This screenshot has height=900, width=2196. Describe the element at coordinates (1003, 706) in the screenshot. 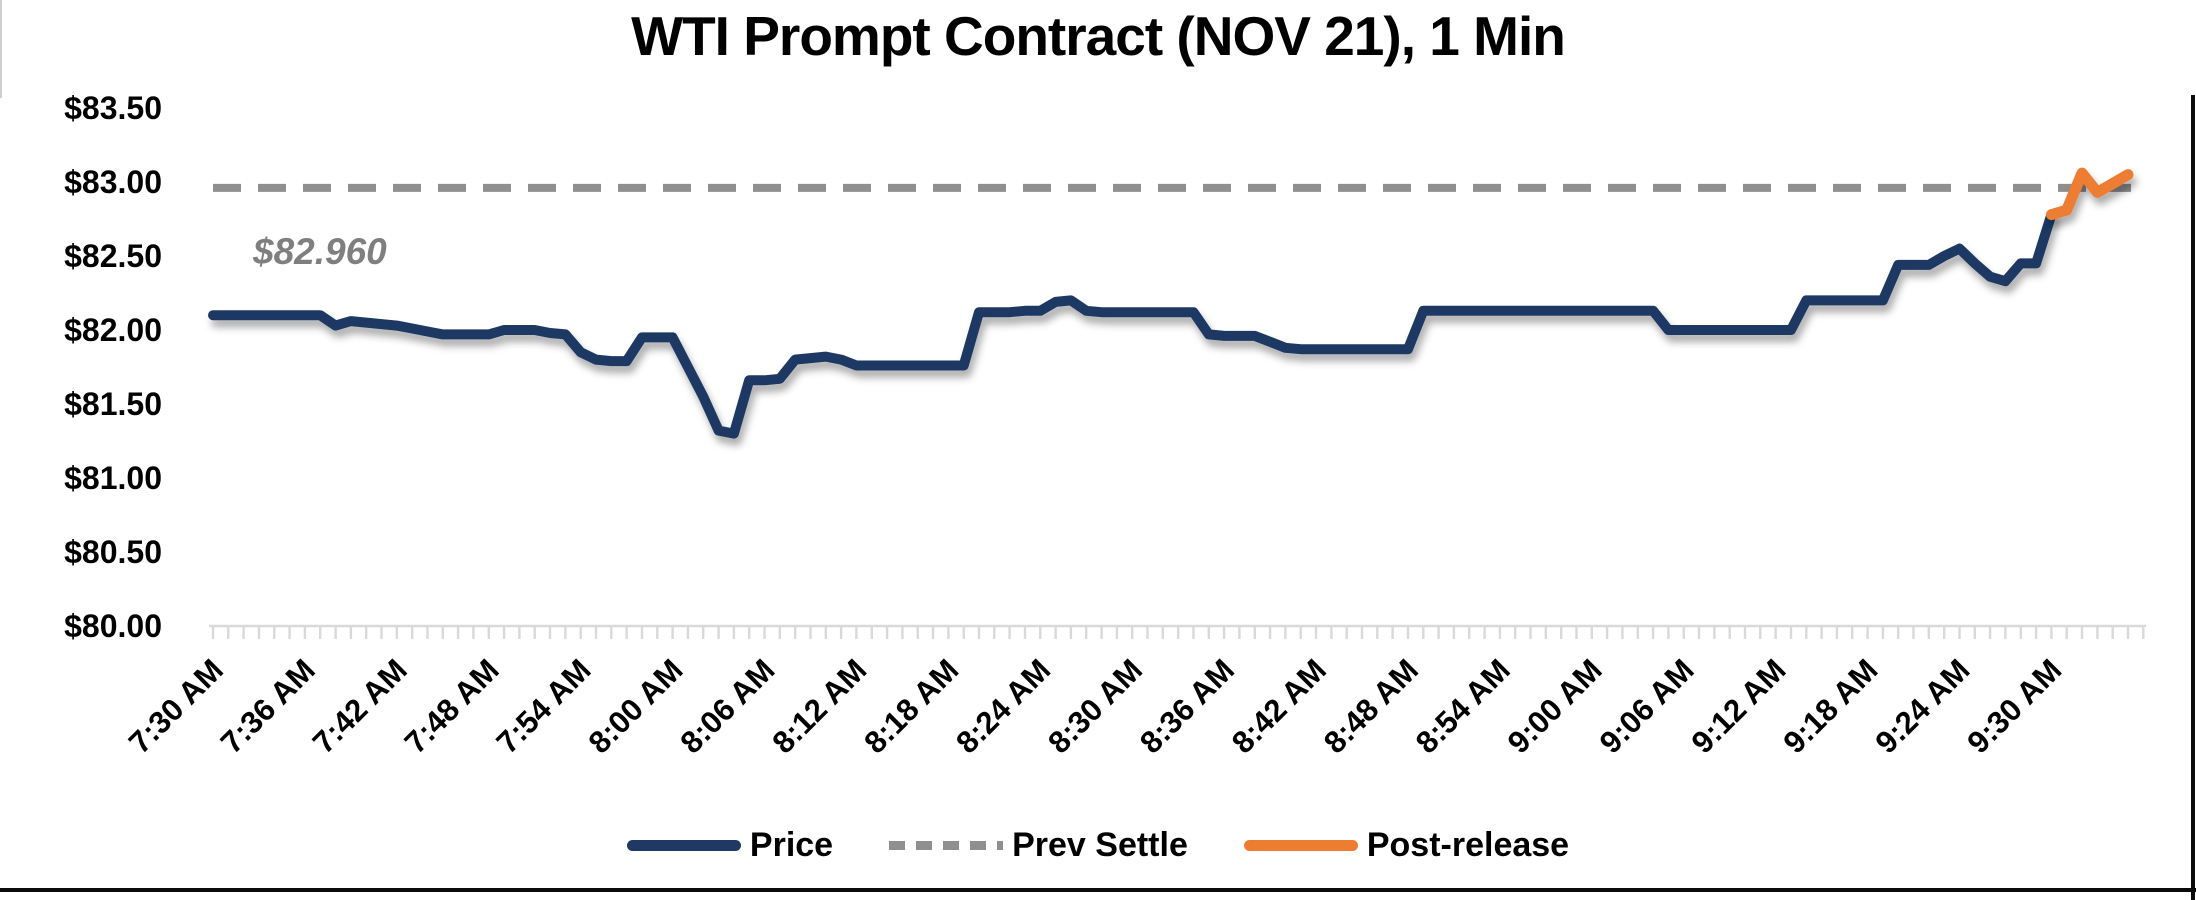

I see `x-axis-label: 8:24 AM` at that location.